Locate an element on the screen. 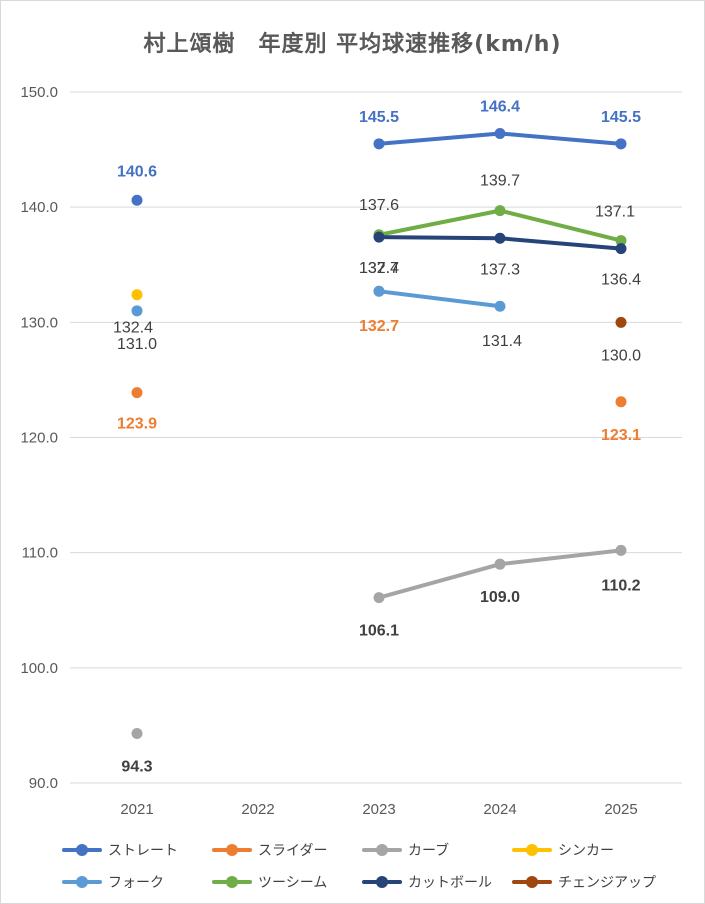 Image resolution: width=705 pixels, height=904 pixels. legend-label: チェンジアップ is located at coordinates (607, 883).